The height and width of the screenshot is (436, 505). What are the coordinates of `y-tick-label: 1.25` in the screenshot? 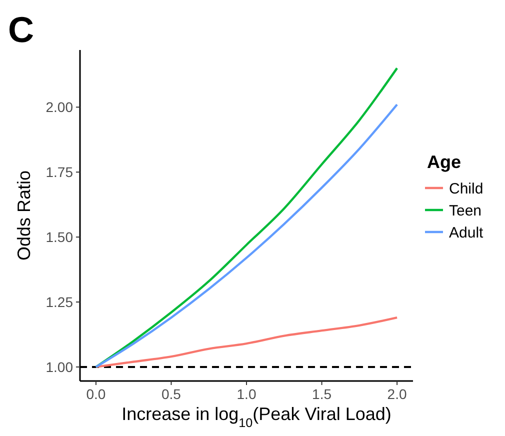 It's located at (60, 302).